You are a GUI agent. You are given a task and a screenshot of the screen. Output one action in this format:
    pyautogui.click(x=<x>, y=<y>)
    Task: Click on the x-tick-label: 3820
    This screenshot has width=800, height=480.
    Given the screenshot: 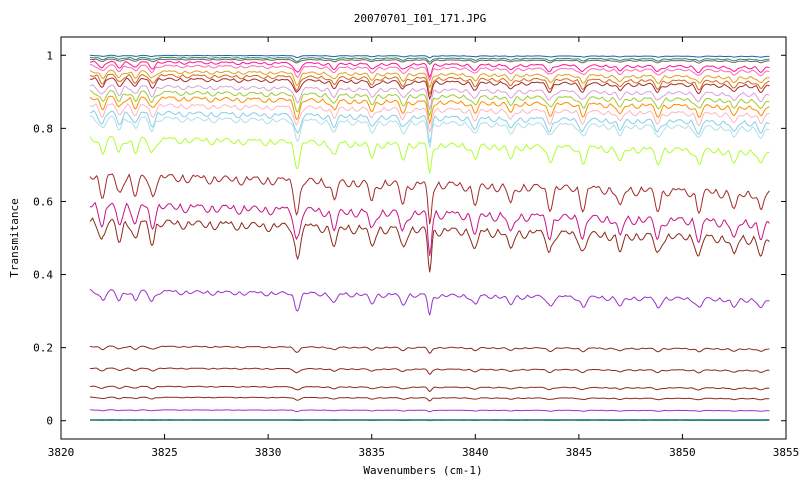 What is the action you would take?
    pyautogui.click(x=61, y=452)
    